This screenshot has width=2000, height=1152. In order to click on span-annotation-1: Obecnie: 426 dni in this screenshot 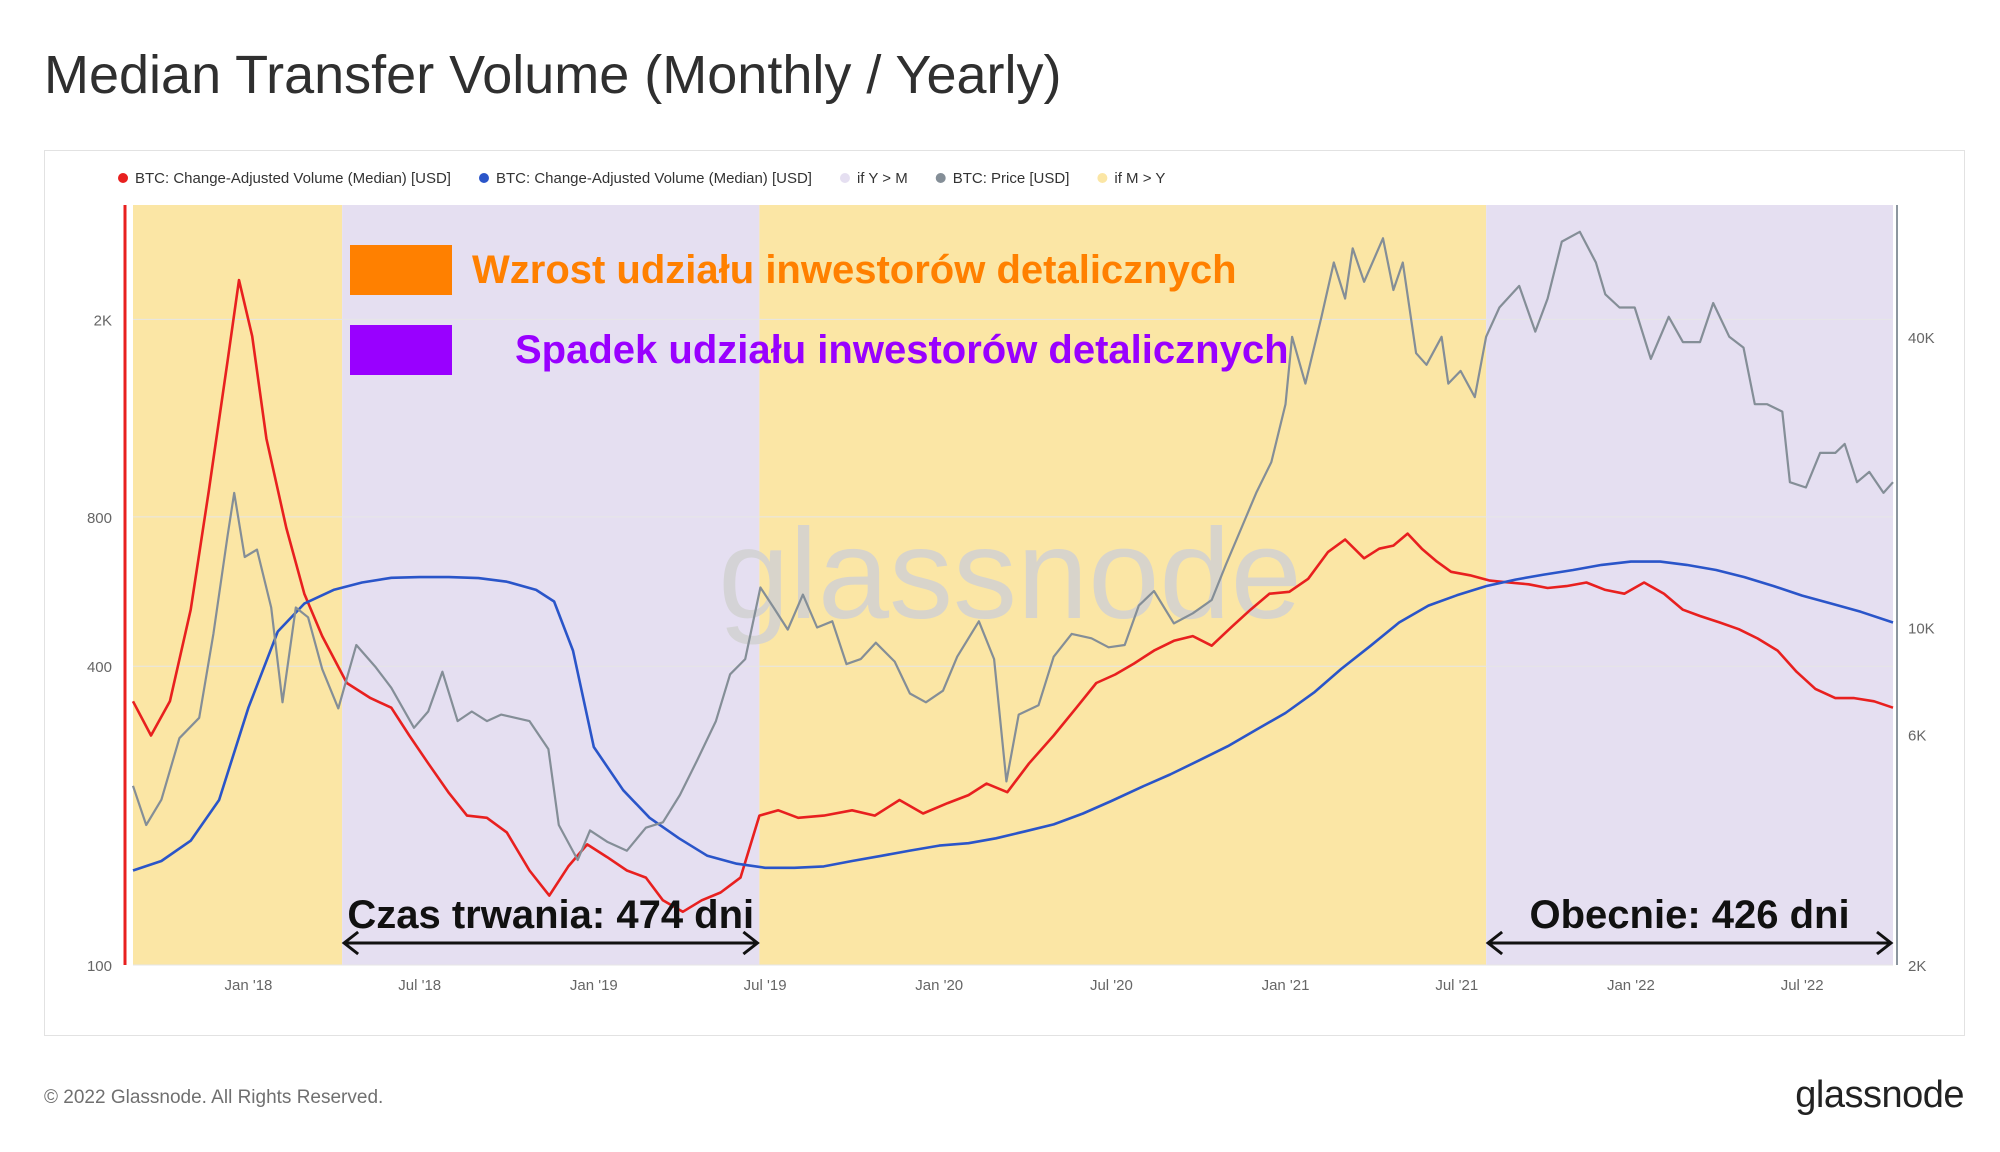, I will do `click(1689, 924)`.